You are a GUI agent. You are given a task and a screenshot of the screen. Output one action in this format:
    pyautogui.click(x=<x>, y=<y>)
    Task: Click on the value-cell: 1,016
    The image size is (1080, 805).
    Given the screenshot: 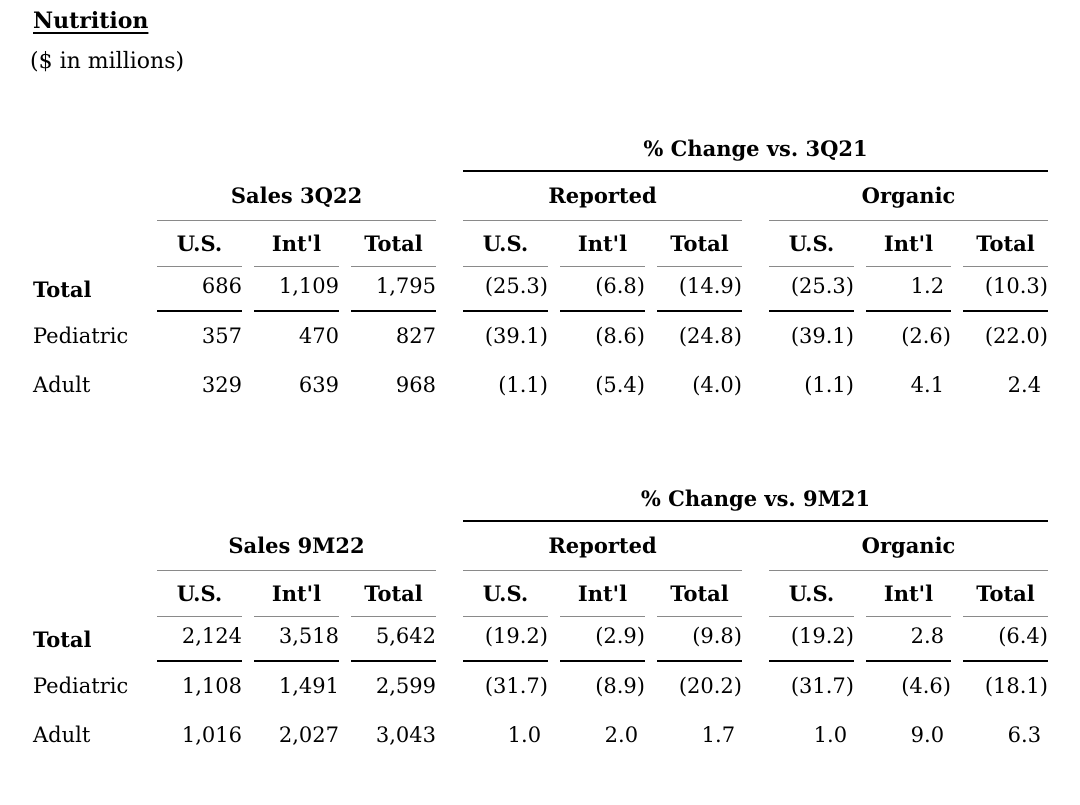 What is the action you would take?
    pyautogui.click(x=199, y=735)
    